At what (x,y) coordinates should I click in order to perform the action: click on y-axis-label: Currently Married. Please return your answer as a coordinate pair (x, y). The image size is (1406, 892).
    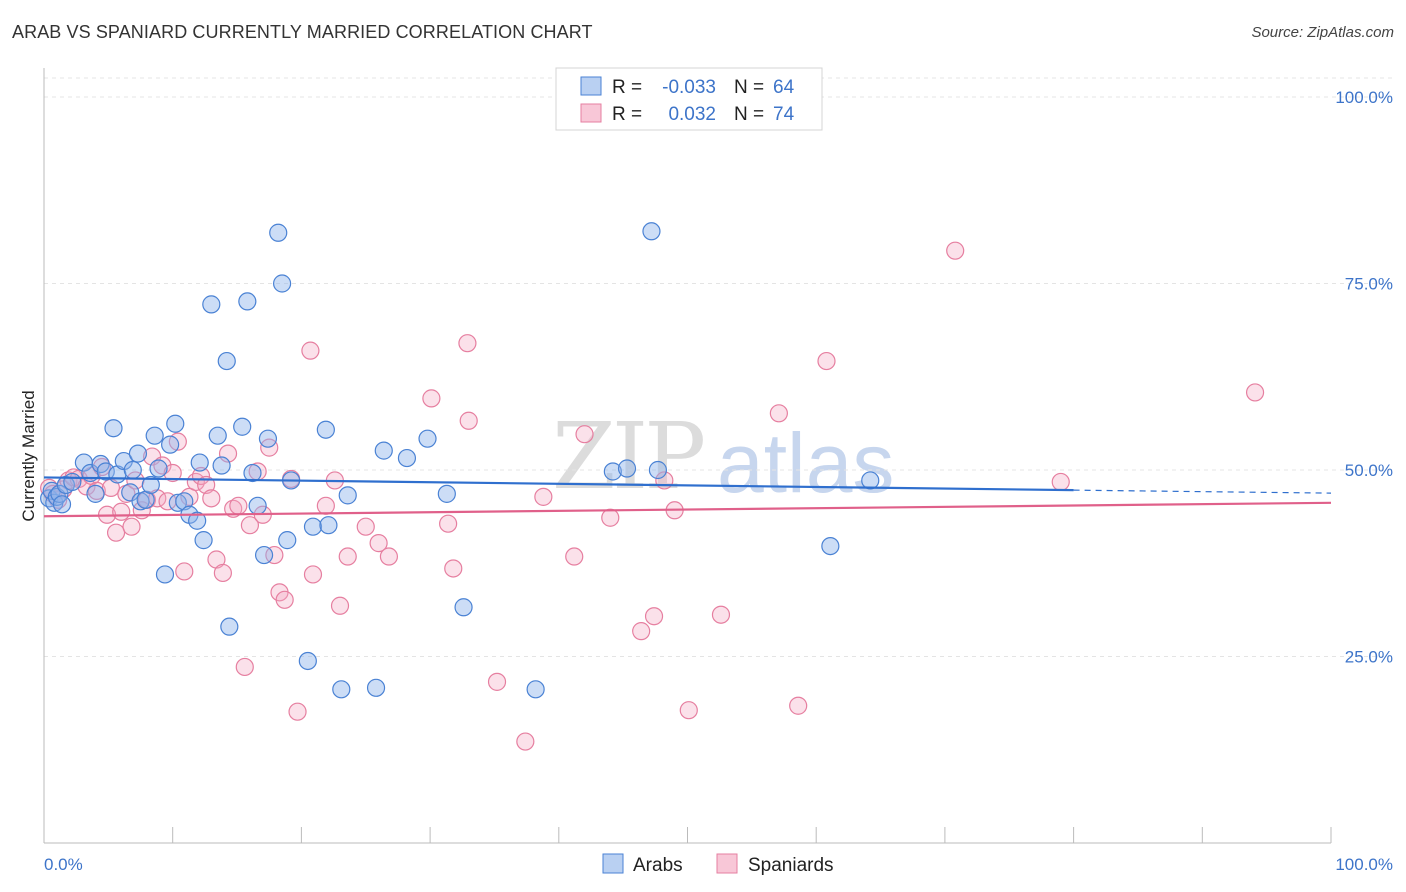
    Looking at the image, I should click on (28, 455).